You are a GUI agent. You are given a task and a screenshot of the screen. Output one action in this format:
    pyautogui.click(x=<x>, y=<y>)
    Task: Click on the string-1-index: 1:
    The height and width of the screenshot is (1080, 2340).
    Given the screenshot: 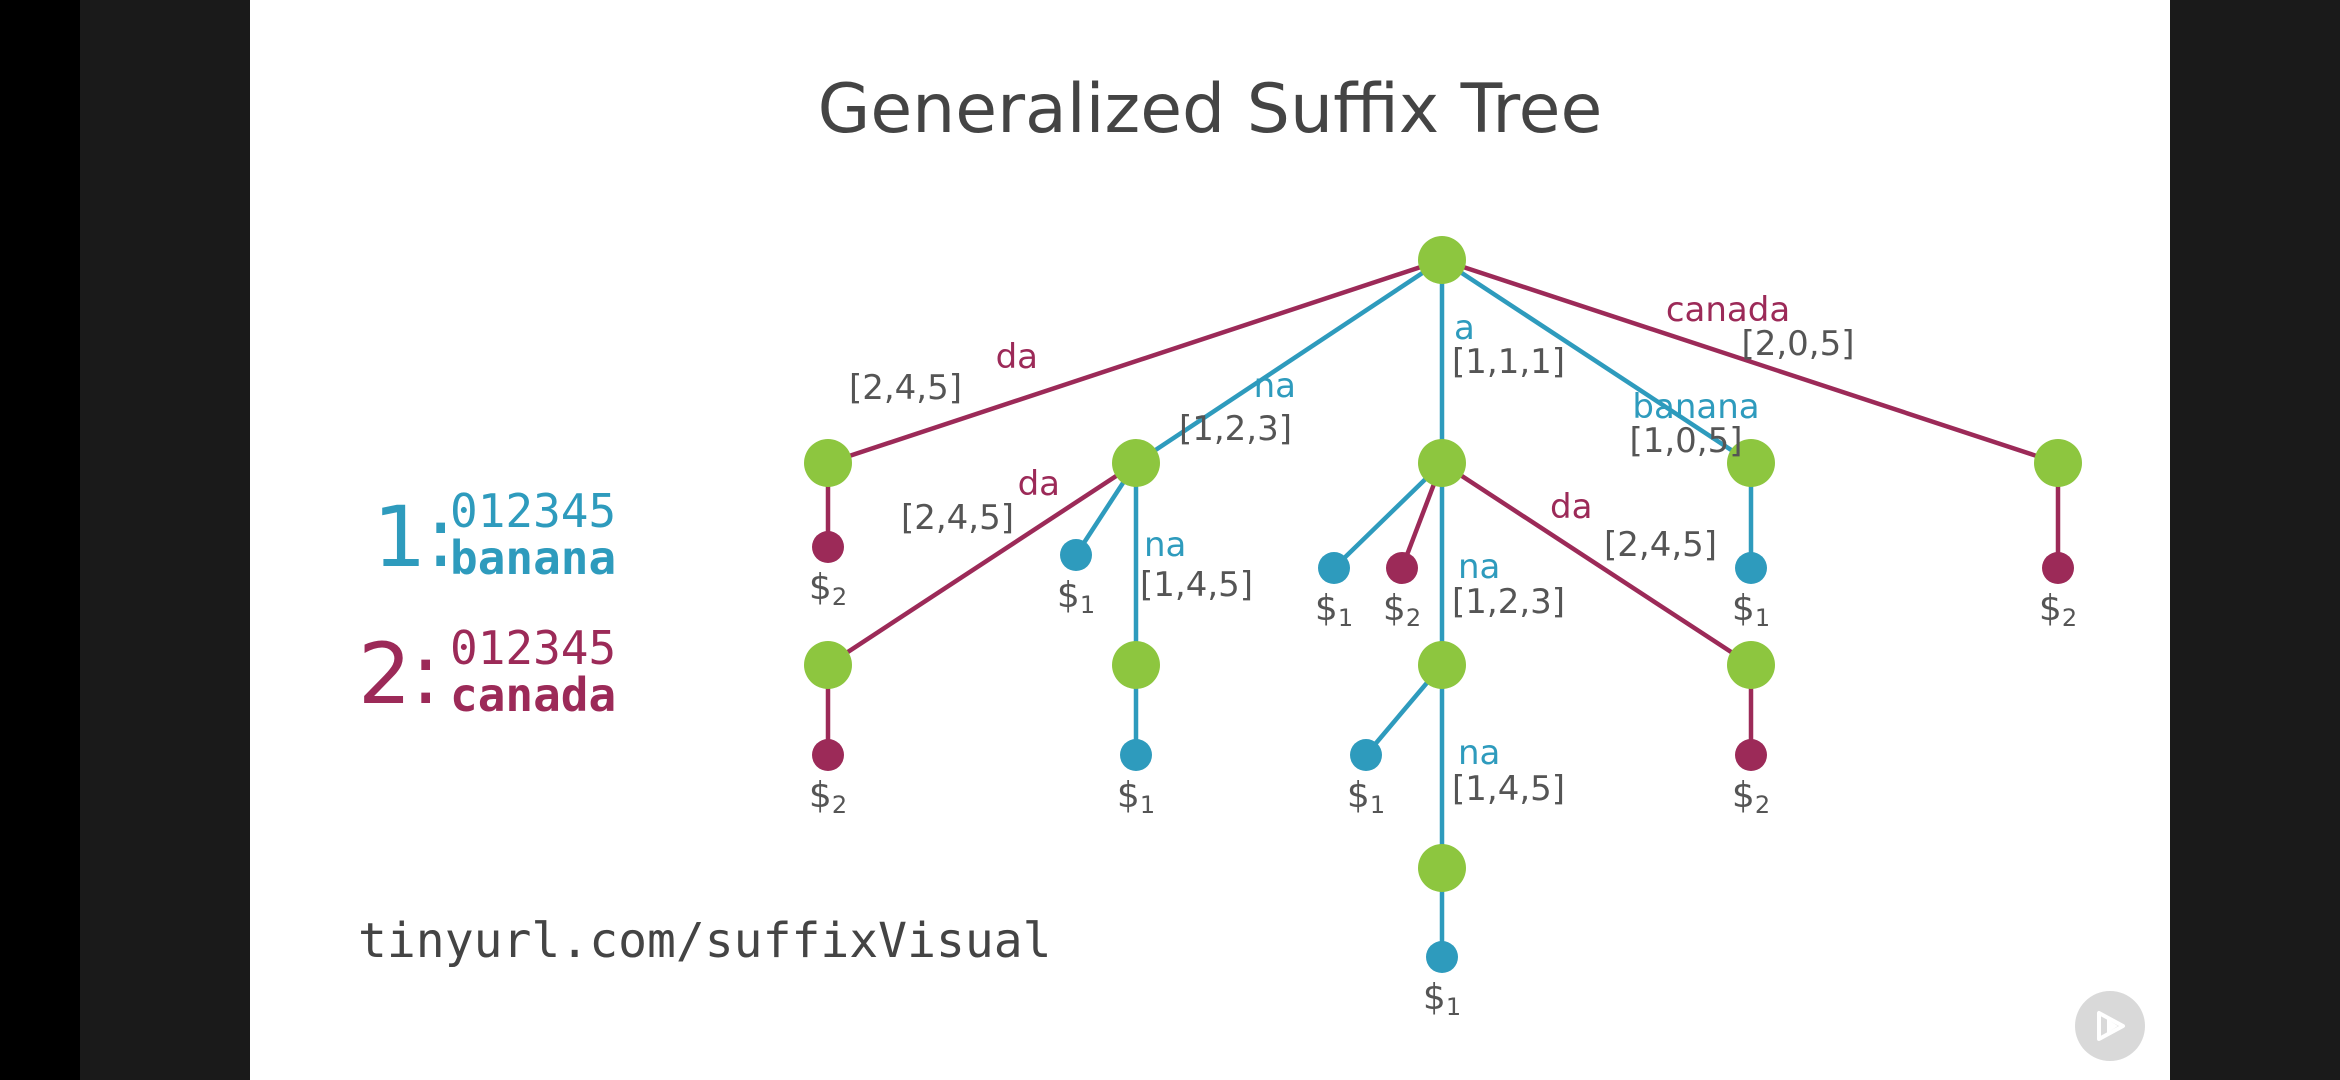 What is the action you would take?
    pyautogui.click(x=414, y=537)
    